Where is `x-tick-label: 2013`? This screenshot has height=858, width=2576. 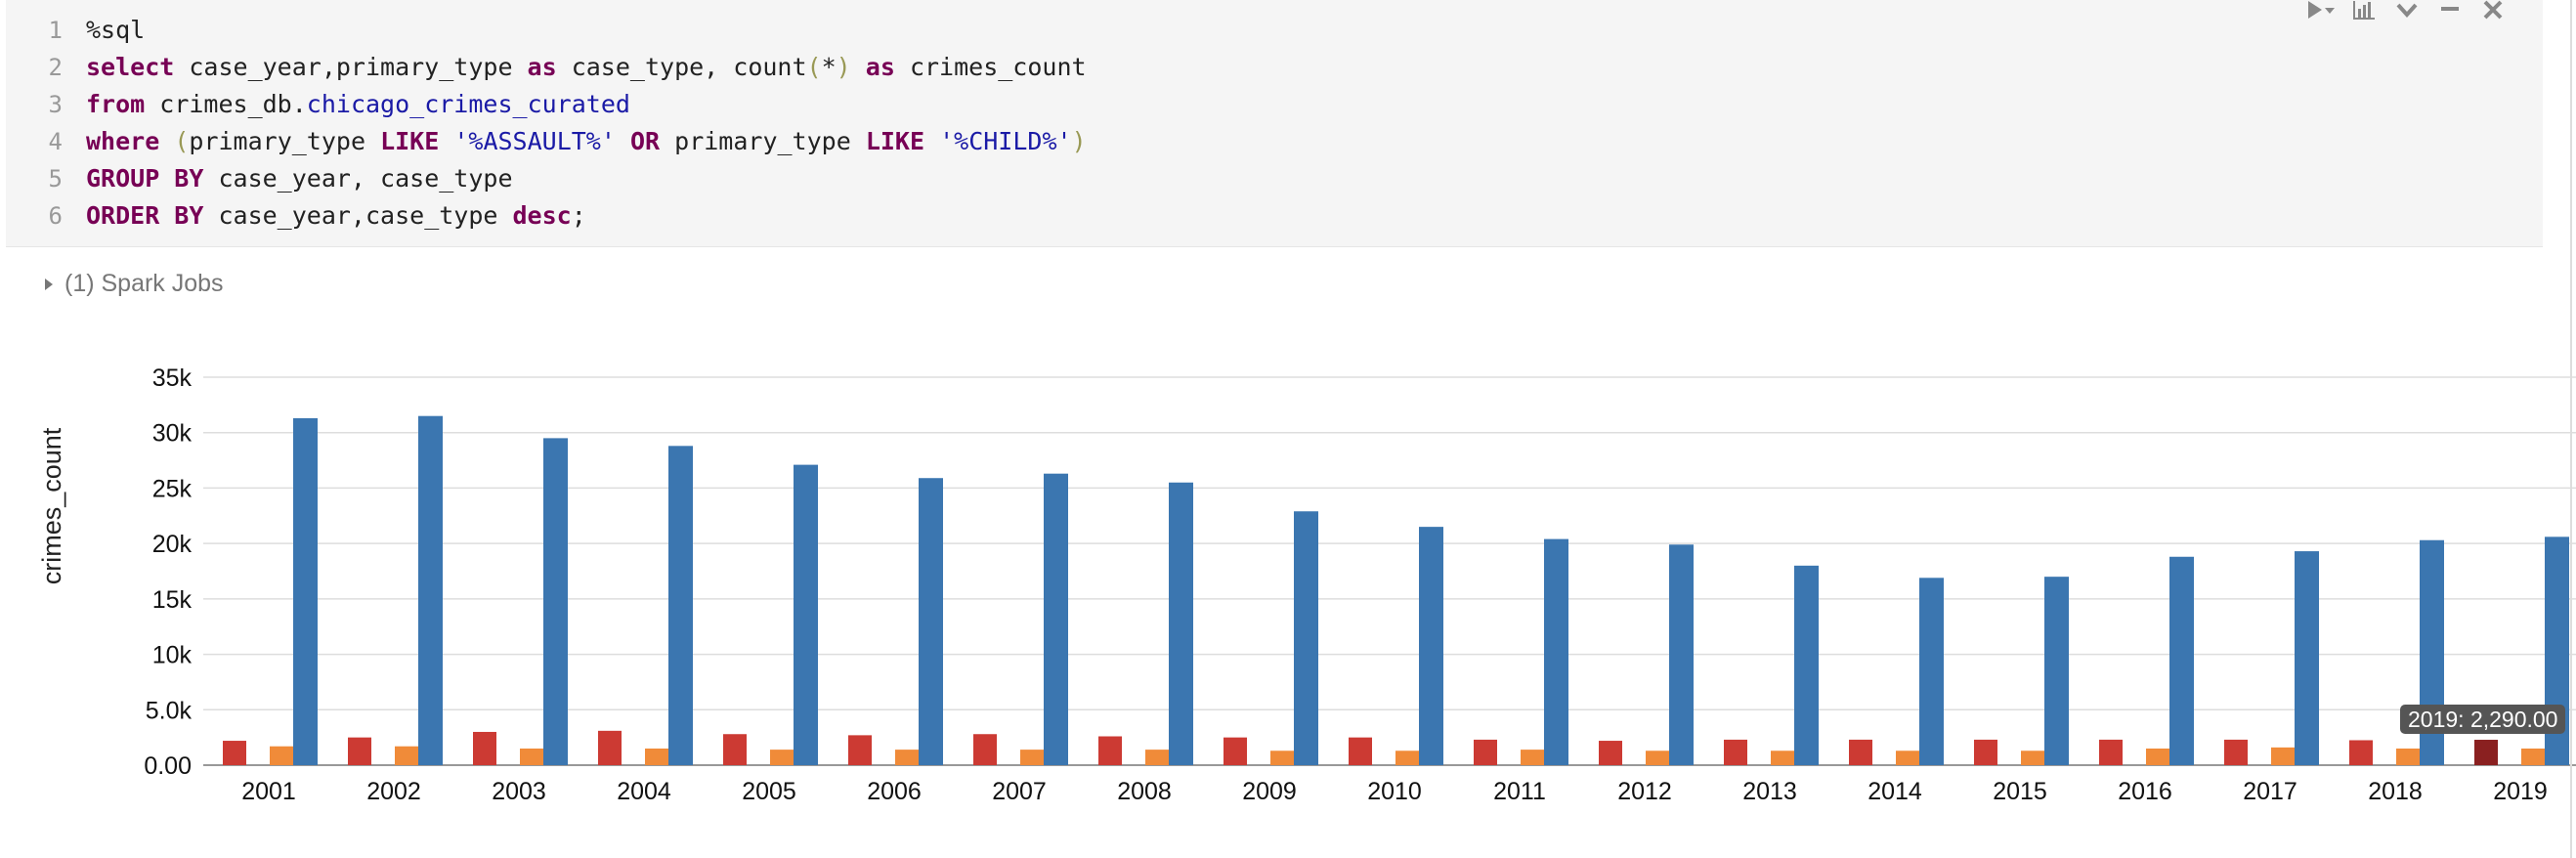 x-tick-label: 2013 is located at coordinates (1770, 791).